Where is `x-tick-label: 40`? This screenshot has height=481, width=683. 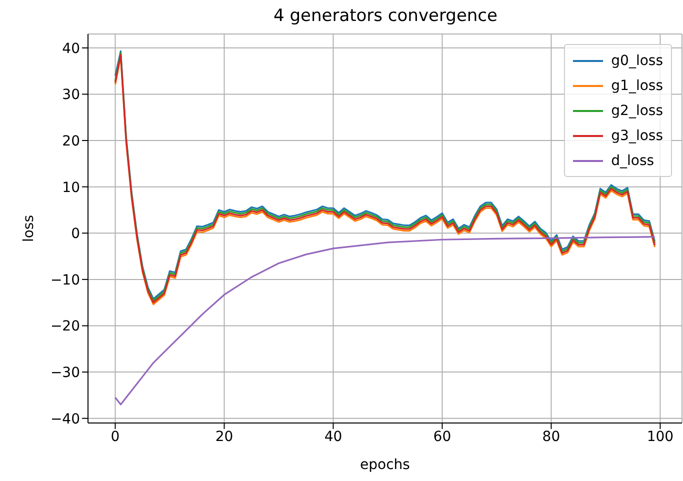 x-tick-label: 40 is located at coordinates (333, 436).